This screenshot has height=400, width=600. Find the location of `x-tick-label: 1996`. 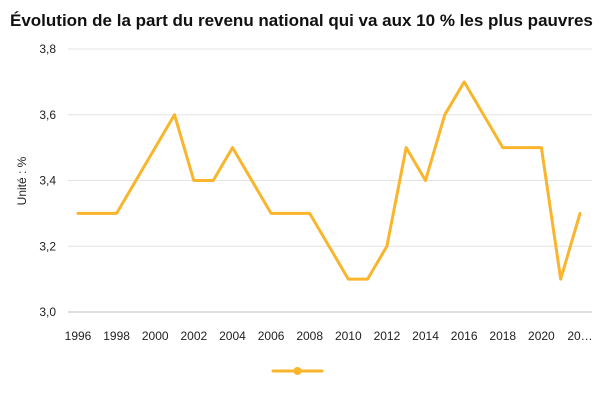

x-tick-label: 1996 is located at coordinates (78, 336).